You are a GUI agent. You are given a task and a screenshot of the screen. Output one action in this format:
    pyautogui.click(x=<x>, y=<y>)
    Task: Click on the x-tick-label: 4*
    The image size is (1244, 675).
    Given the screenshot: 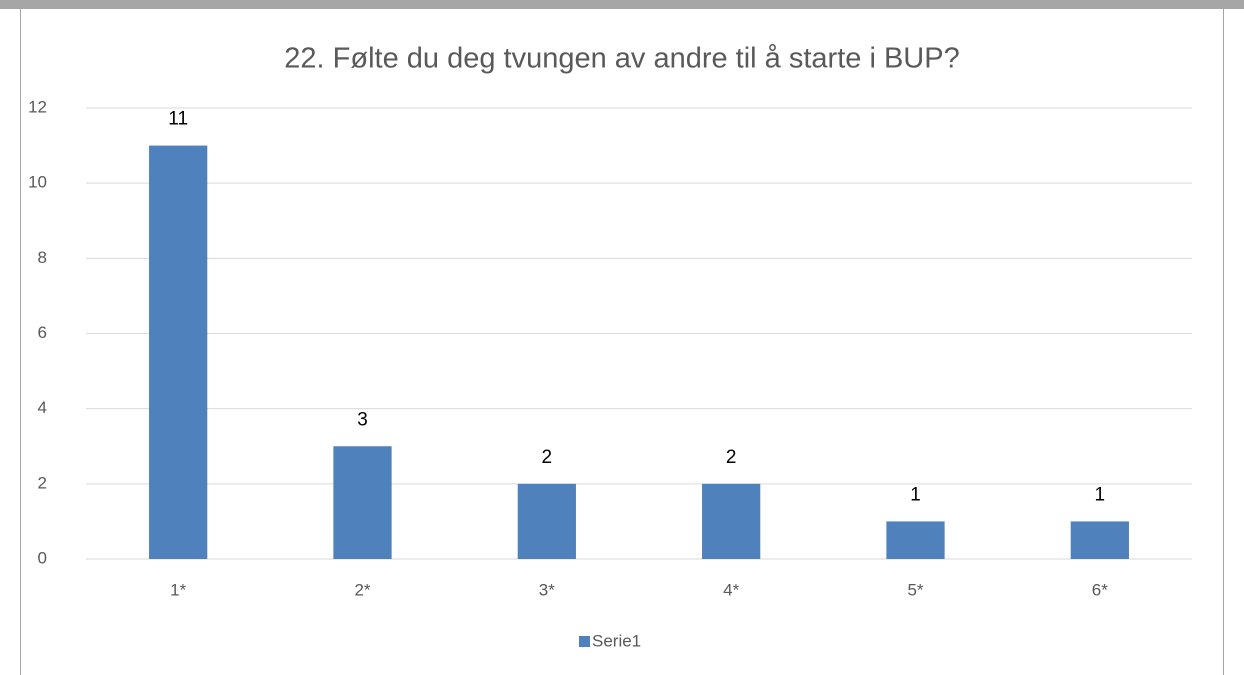 What is the action you would take?
    pyautogui.click(x=731, y=589)
    